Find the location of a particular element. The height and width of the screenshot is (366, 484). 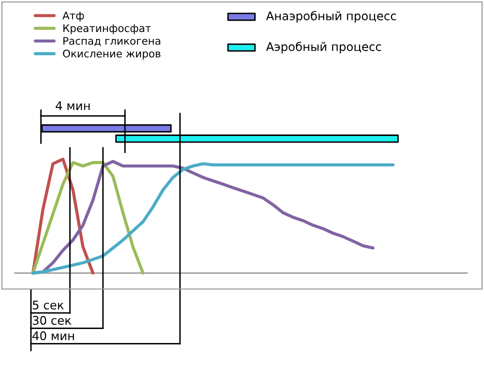

text: 5 сек is located at coordinates (48, 305).